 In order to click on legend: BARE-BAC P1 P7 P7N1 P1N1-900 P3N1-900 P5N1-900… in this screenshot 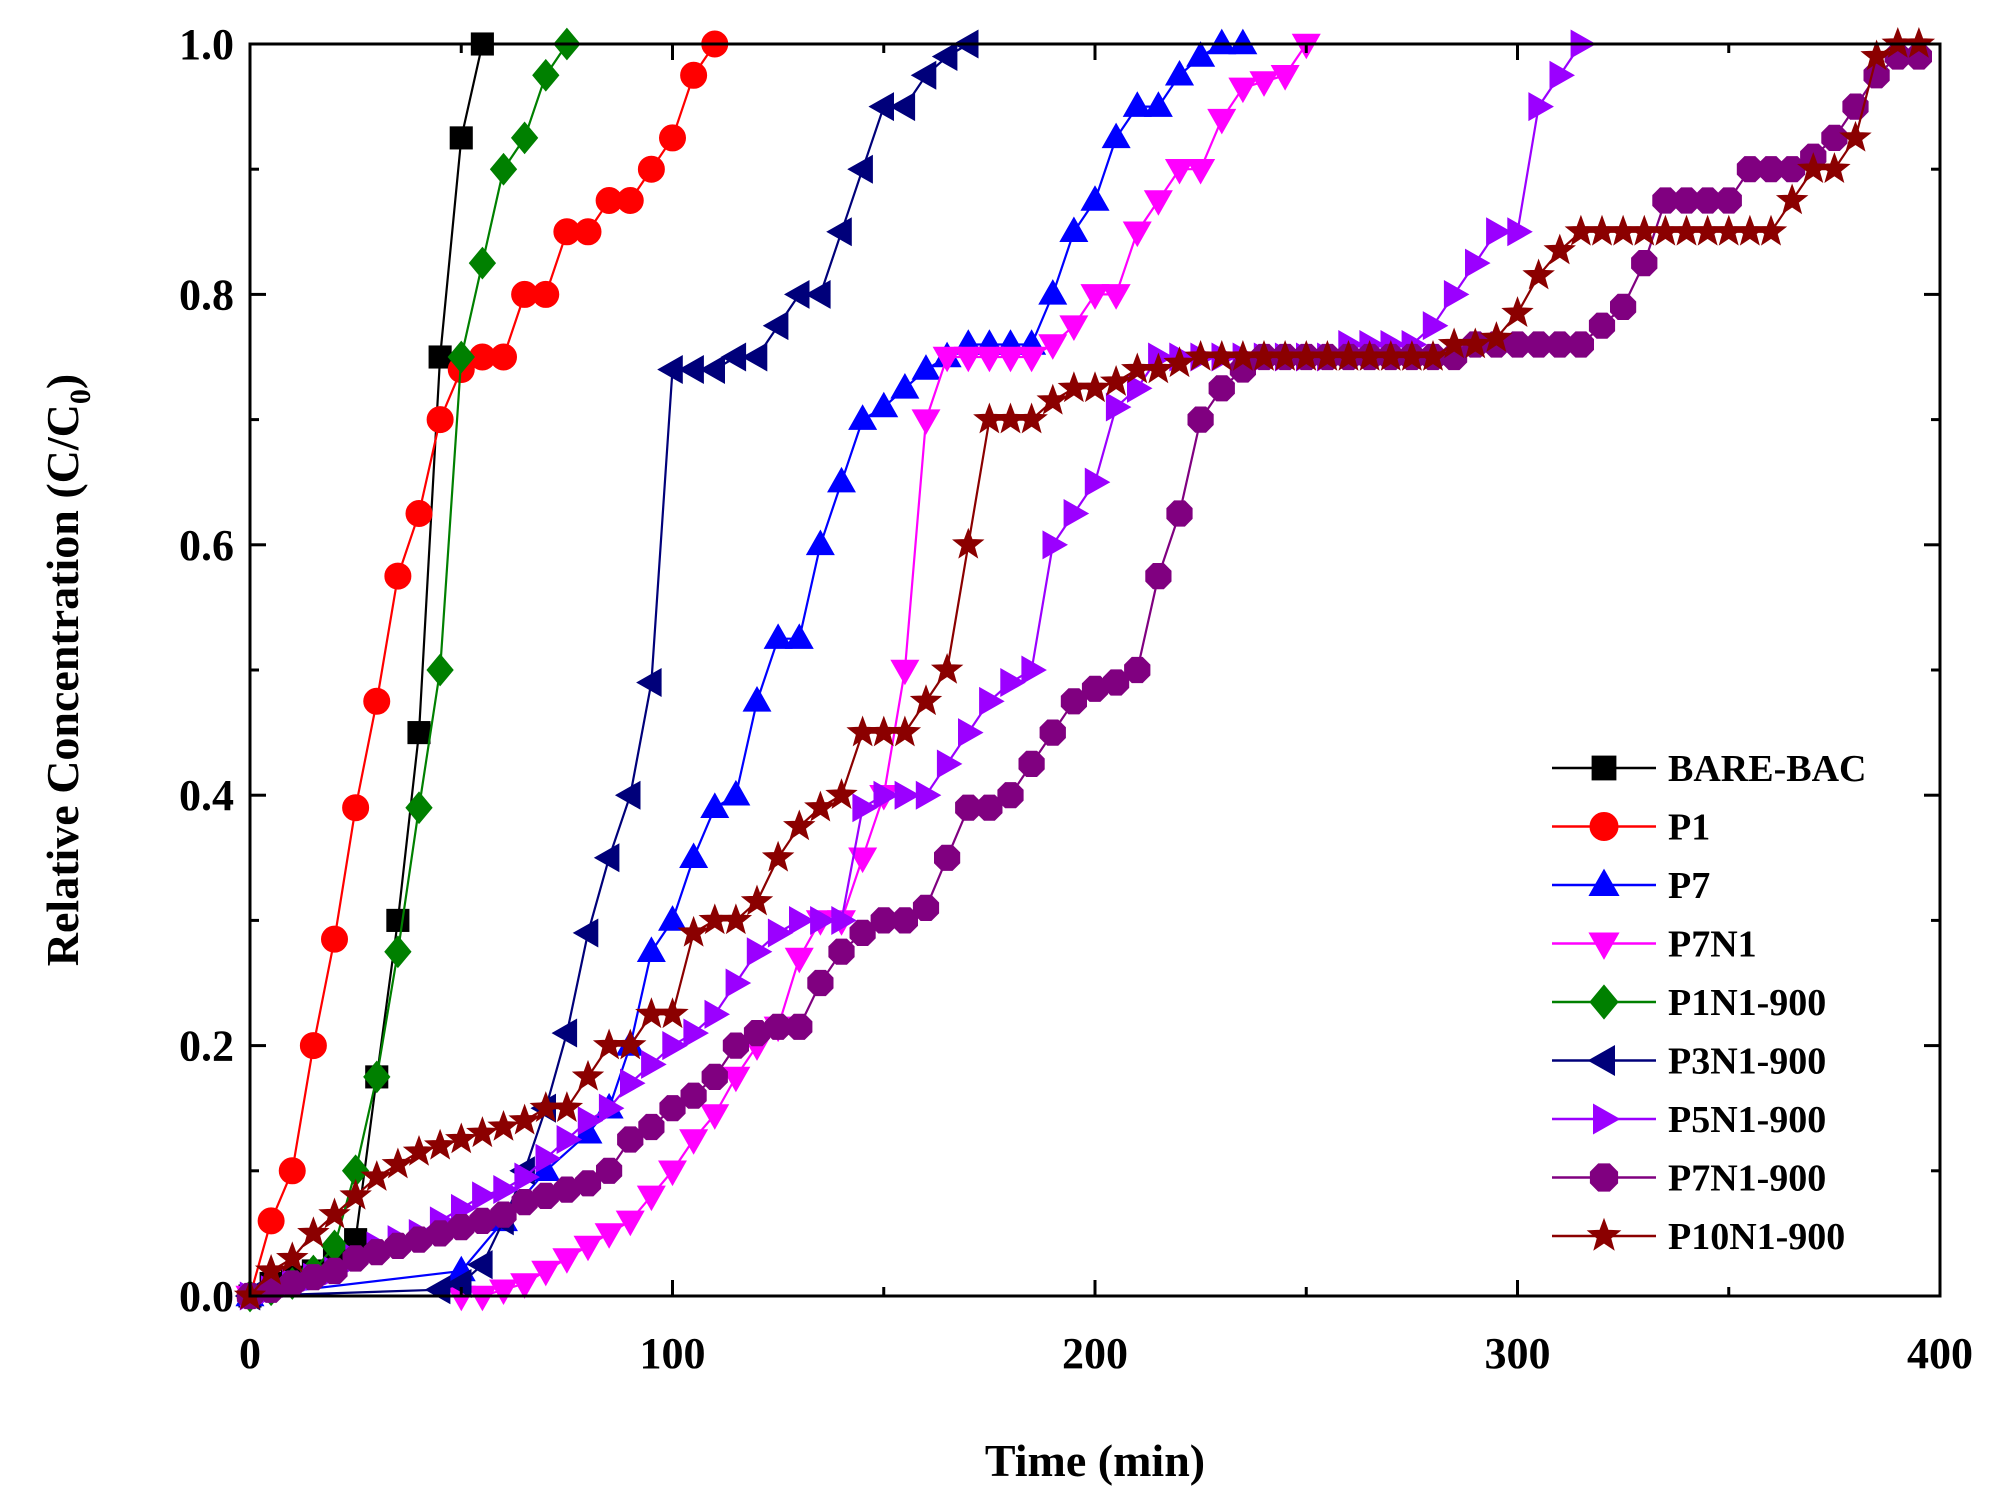, I will do `click(1709, 1003)`.